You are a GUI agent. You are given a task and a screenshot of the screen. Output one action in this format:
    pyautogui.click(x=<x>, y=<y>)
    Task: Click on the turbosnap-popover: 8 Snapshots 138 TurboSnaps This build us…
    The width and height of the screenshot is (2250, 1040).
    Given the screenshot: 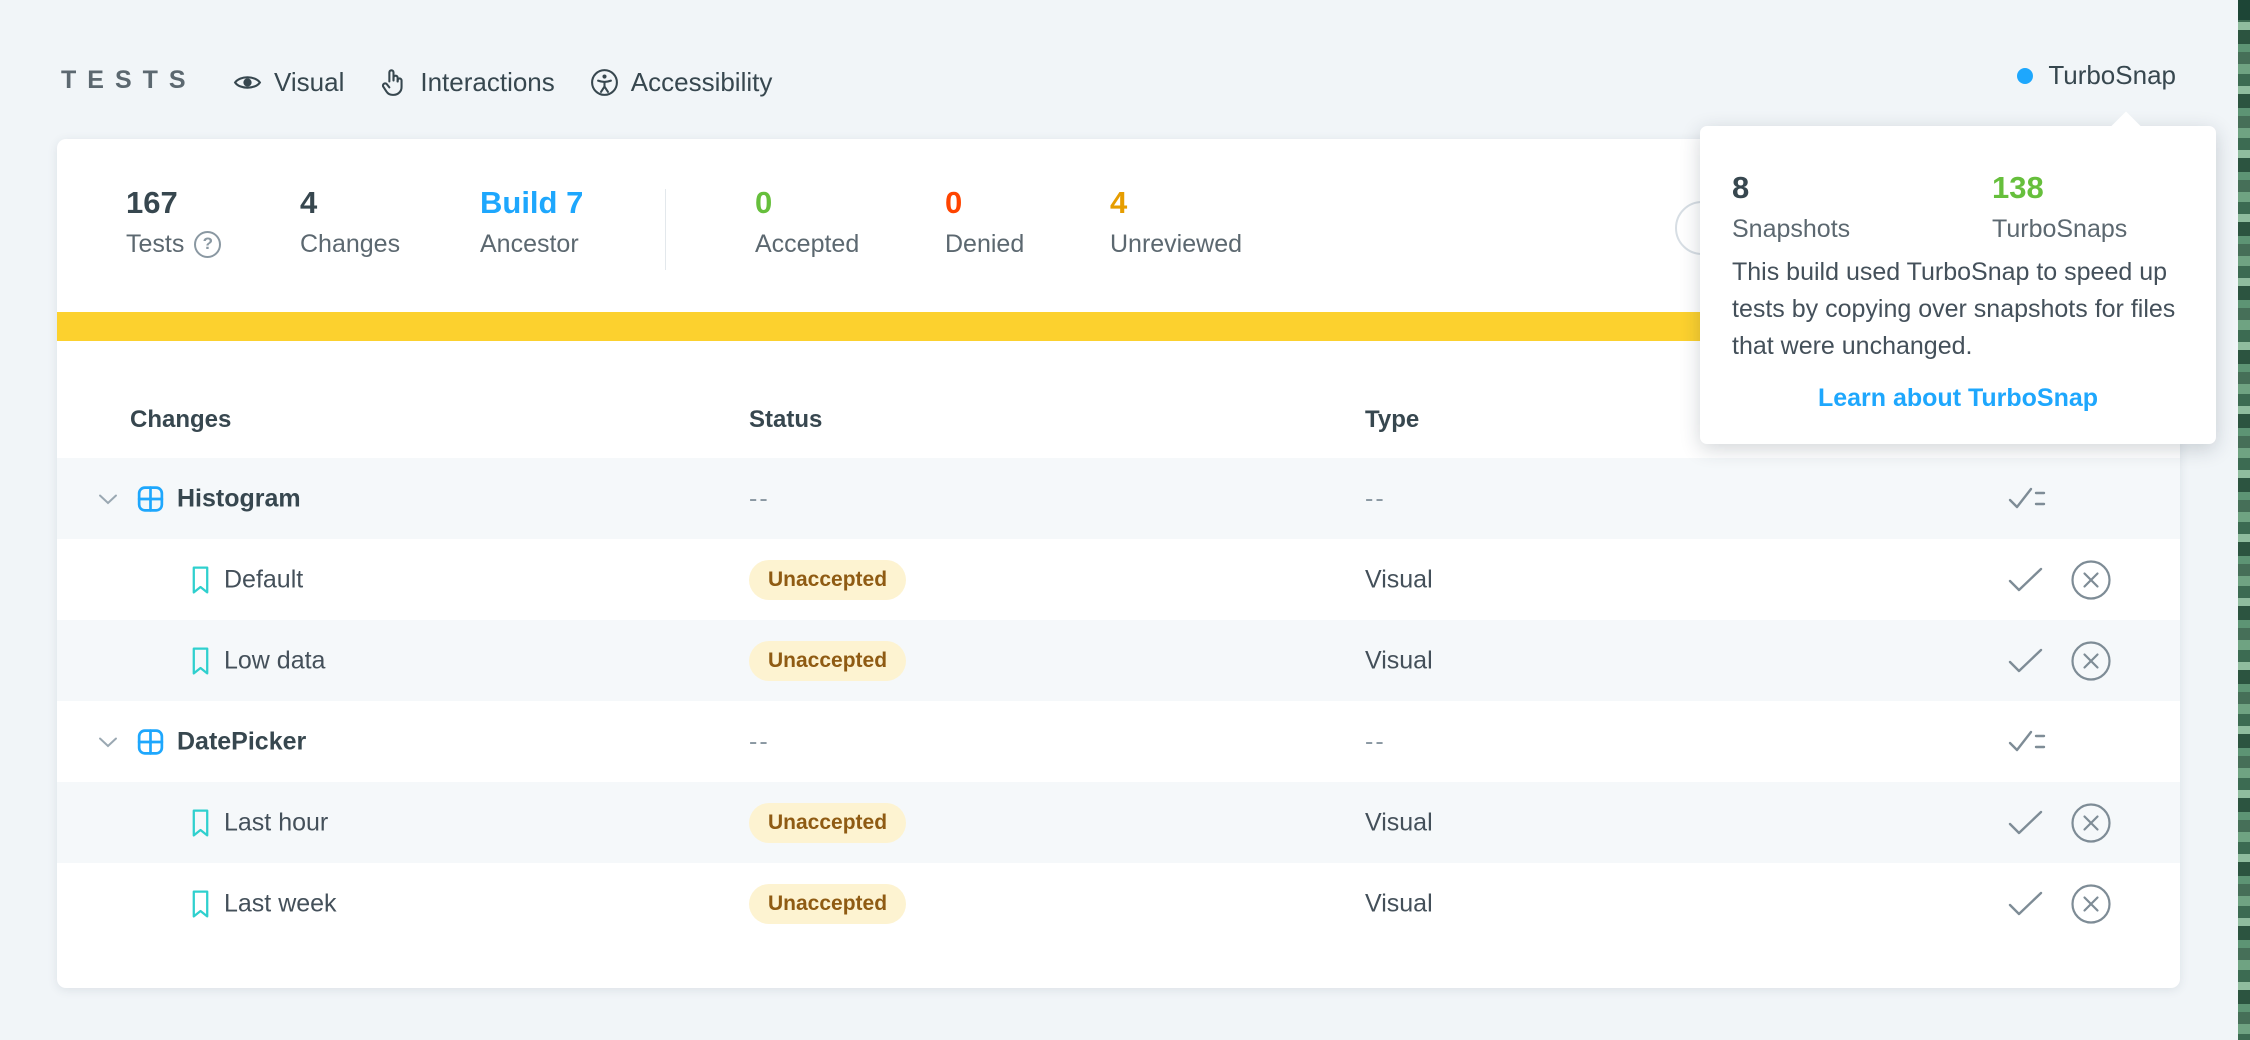 What is the action you would take?
    pyautogui.click(x=1958, y=285)
    